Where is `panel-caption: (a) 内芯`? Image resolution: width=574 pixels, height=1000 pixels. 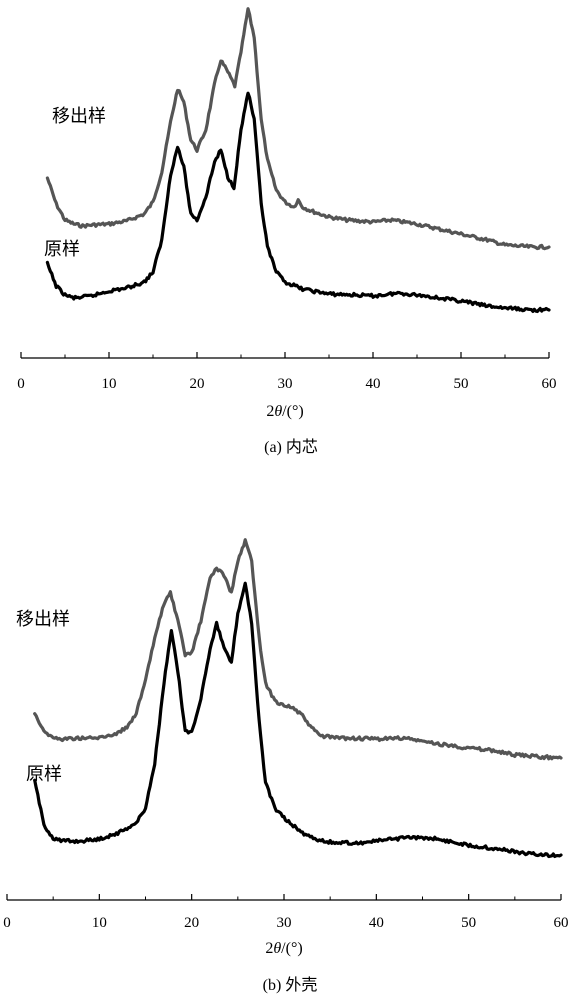
panel-caption: (a) 内芯 is located at coordinates (291, 447).